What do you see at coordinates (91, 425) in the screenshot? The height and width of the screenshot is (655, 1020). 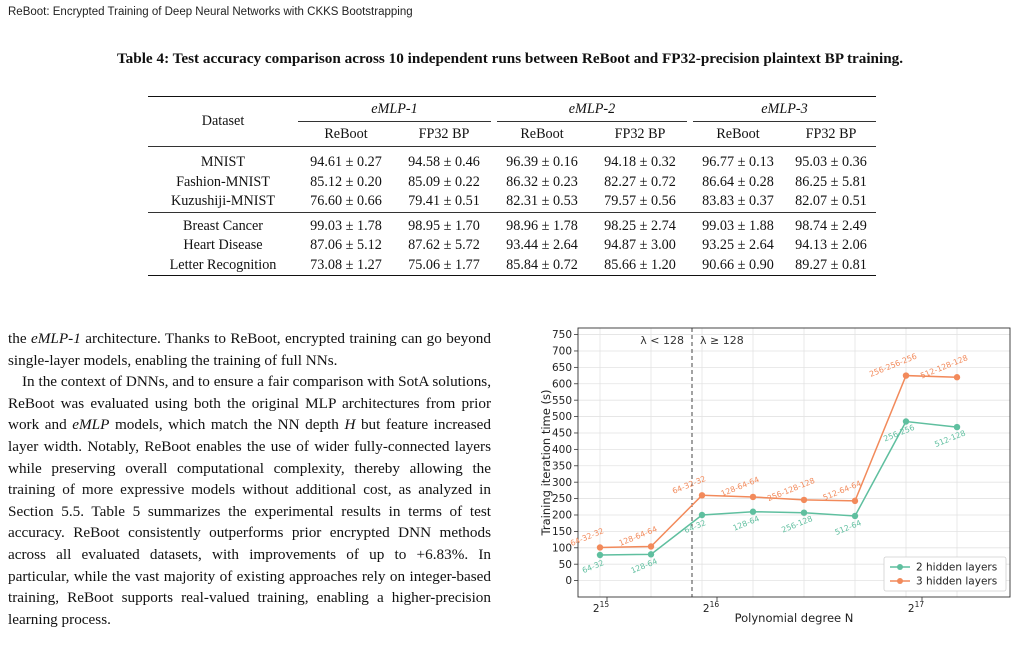 I see `text-run-italic: eMLP` at bounding box center [91, 425].